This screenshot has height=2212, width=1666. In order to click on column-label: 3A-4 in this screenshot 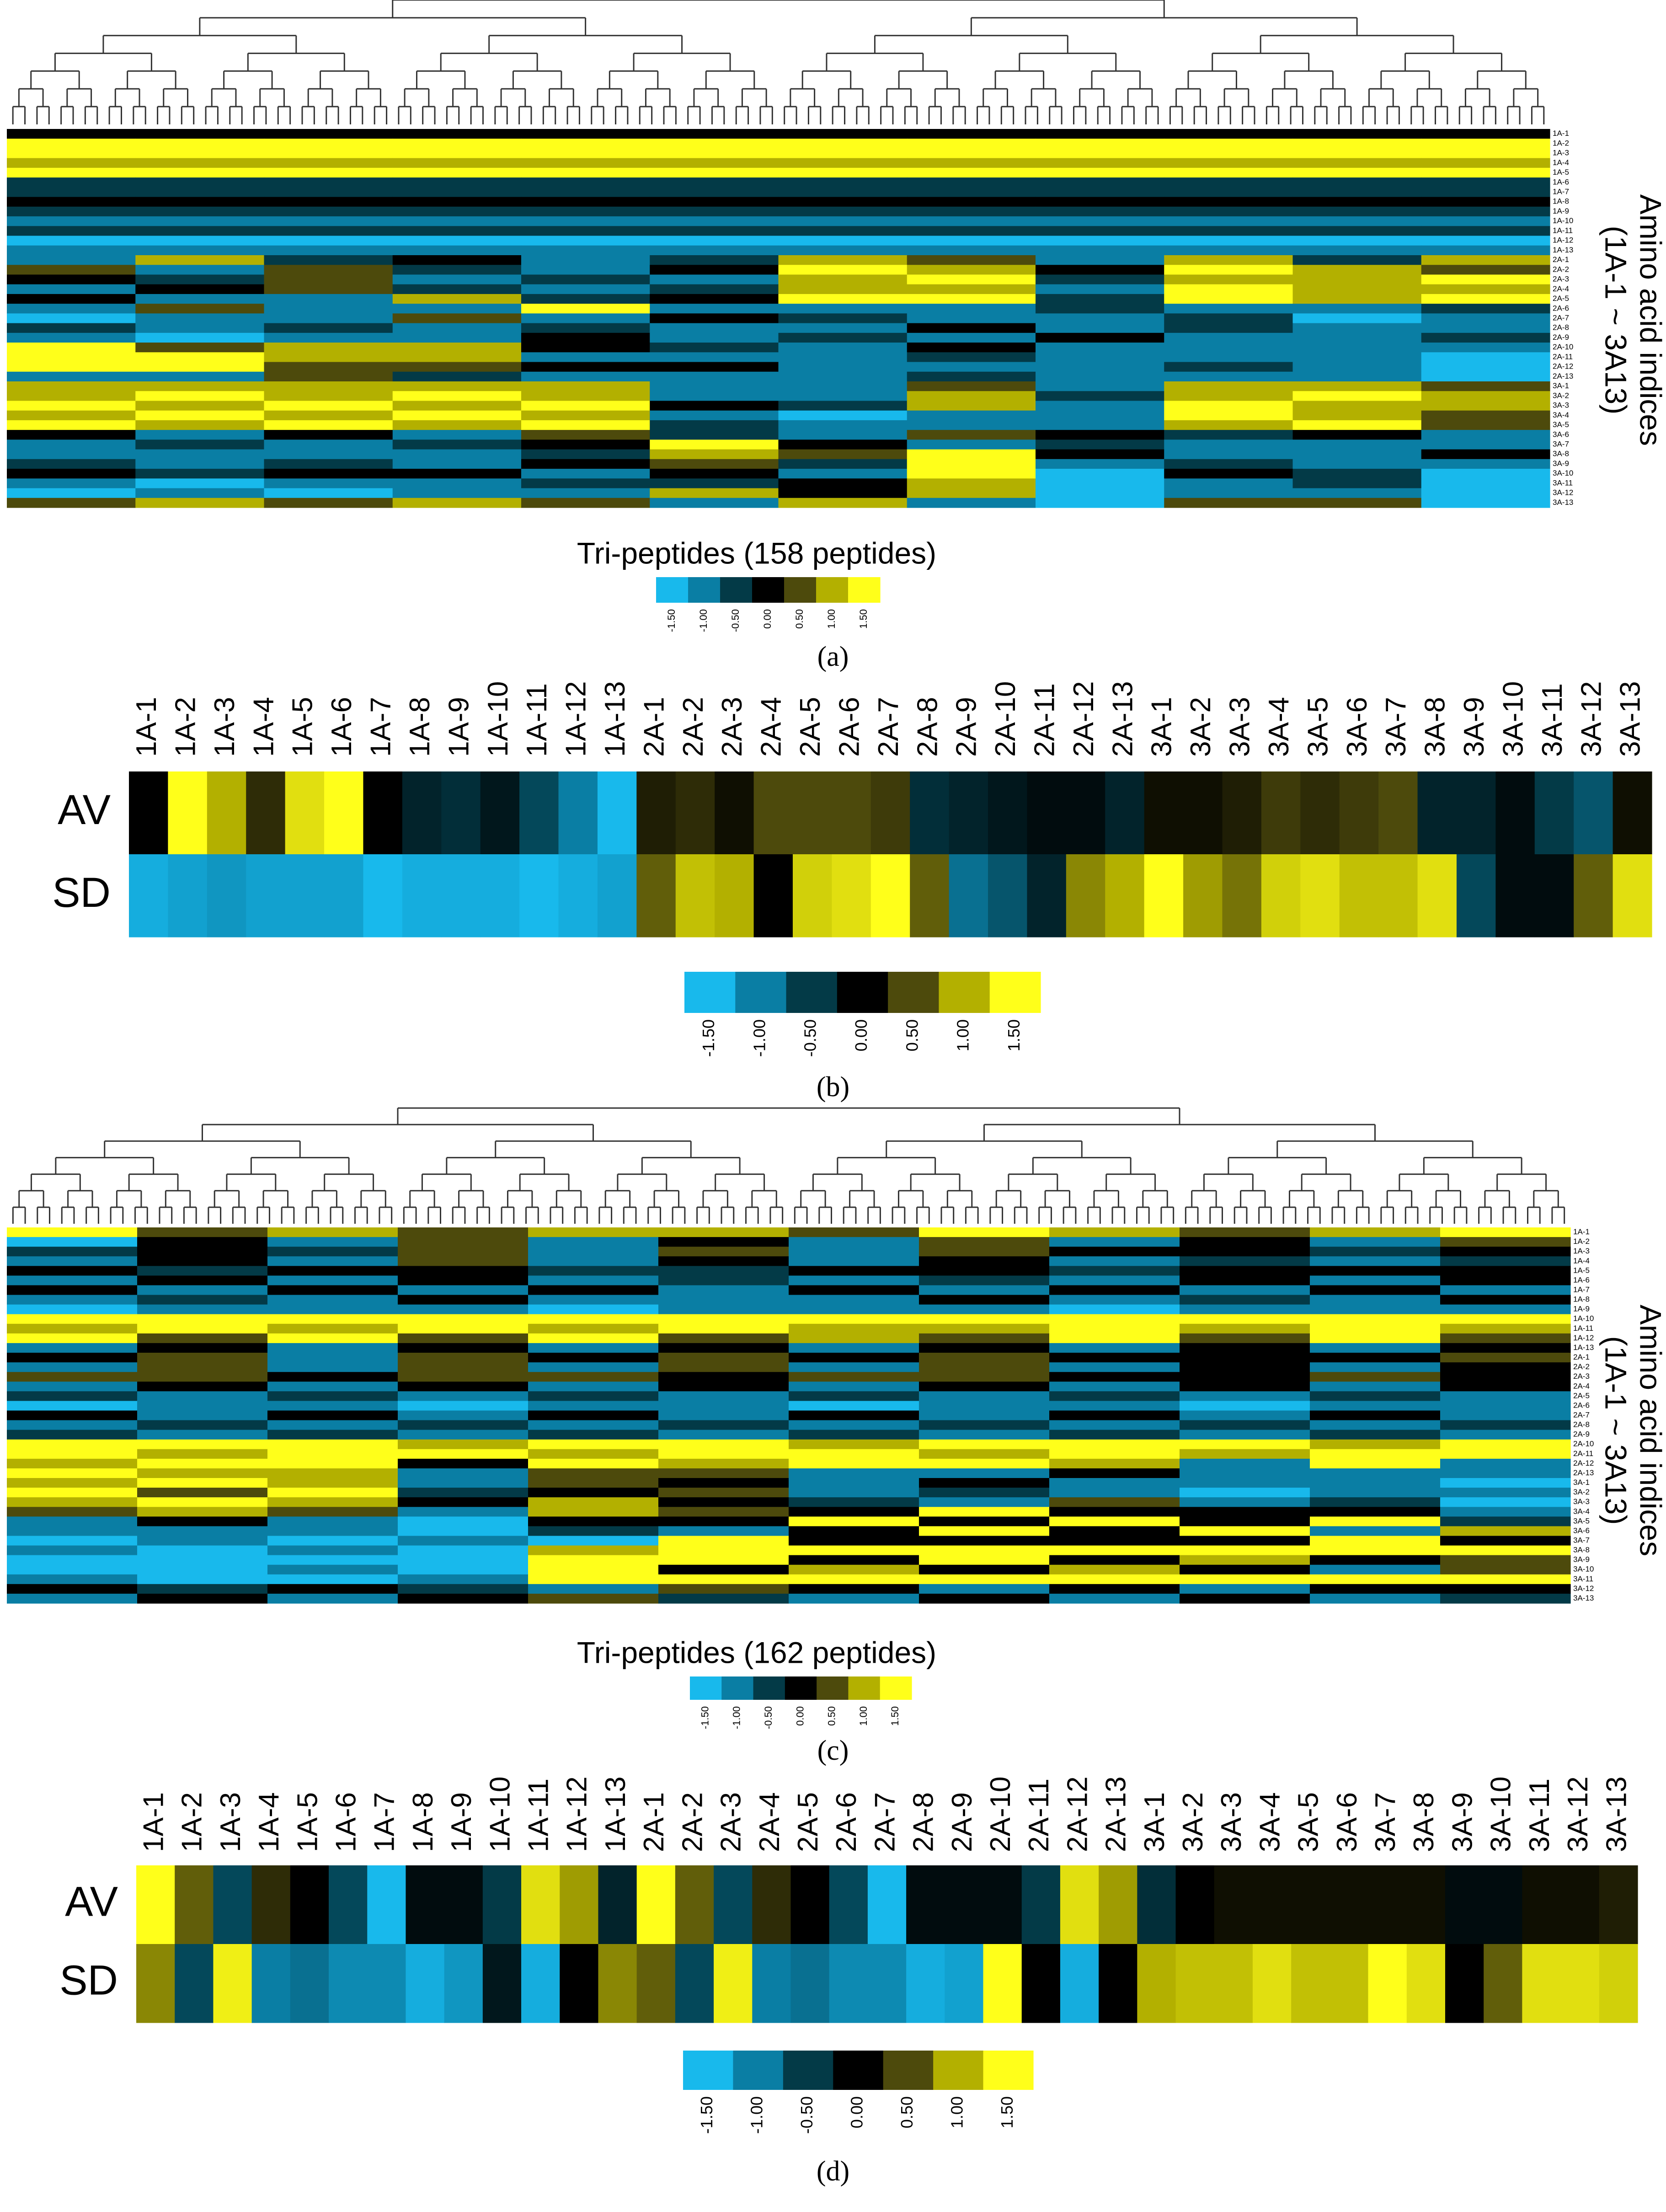, I will do `click(1279, 727)`.